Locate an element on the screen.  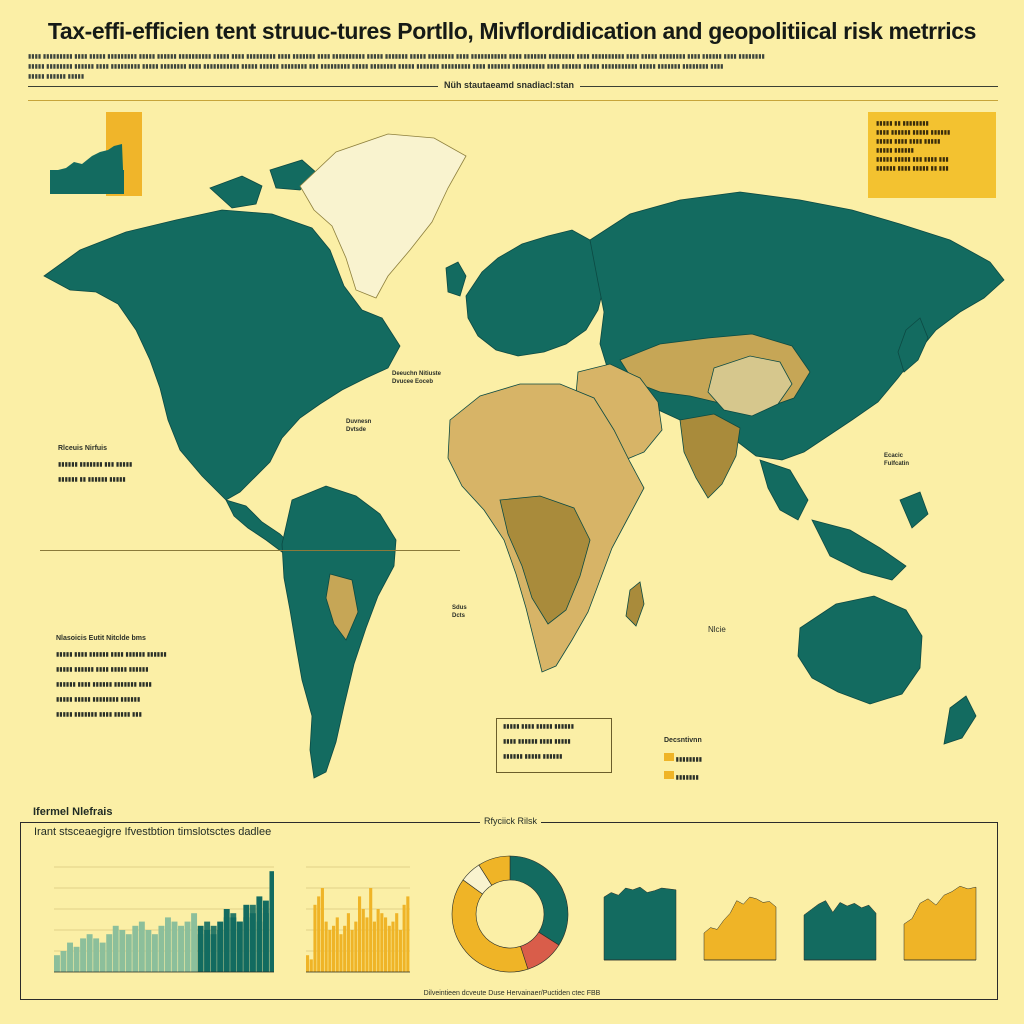
bottom-mid-label: Rfyciick Rilsk is located at coordinates (510, 821).